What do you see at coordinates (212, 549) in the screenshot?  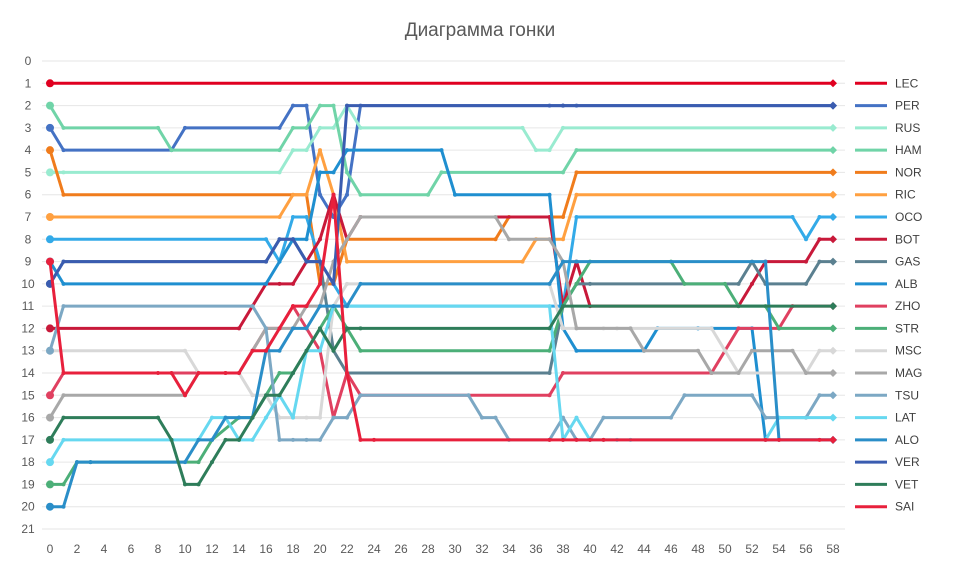 I see `x-tick-label: 12` at bounding box center [212, 549].